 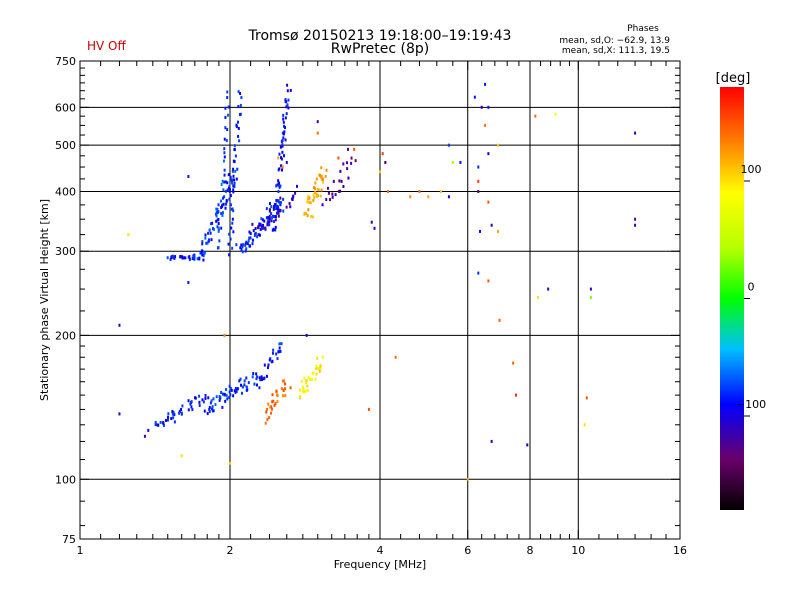 What do you see at coordinates (578, 550) in the screenshot?
I see `x-tick-label: 10` at bounding box center [578, 550].